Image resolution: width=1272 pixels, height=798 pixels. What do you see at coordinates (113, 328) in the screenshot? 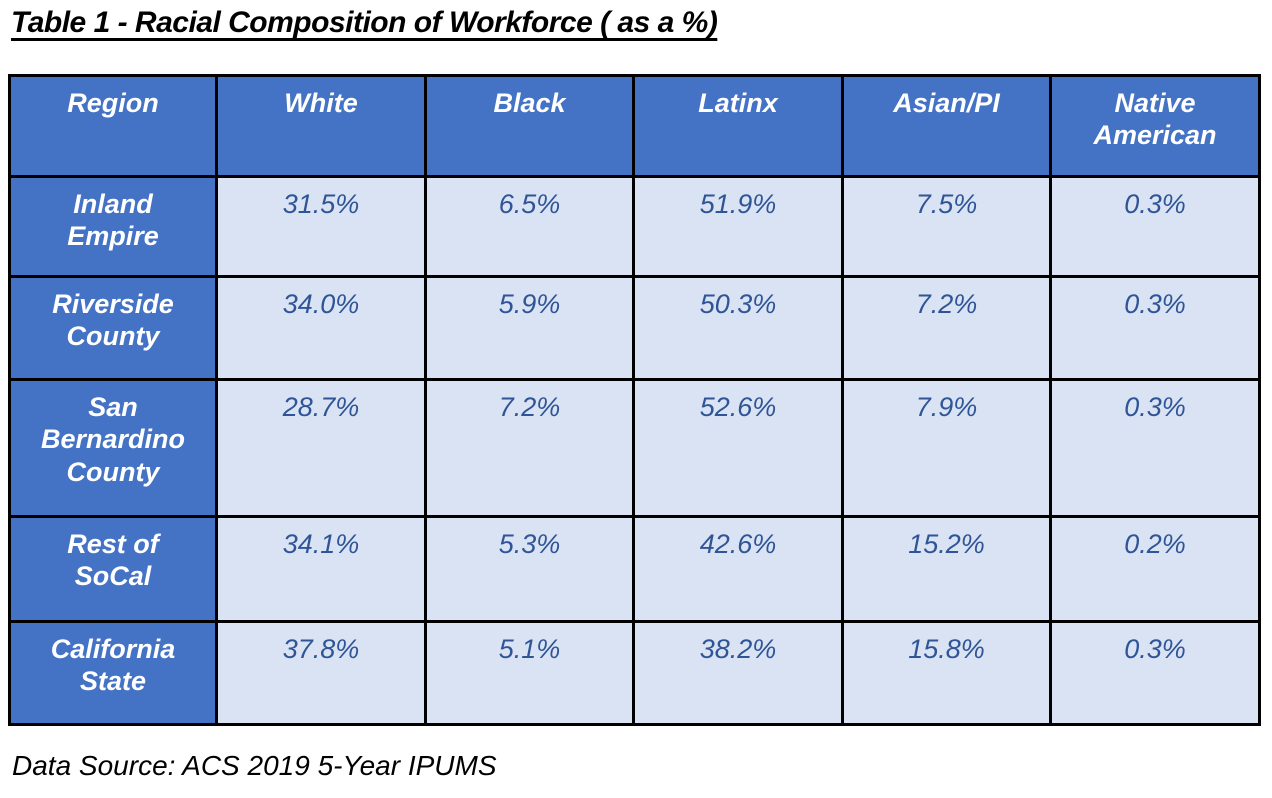
I see `row-header-riverside-county: Riverside County` at bounding box center [113, 328].